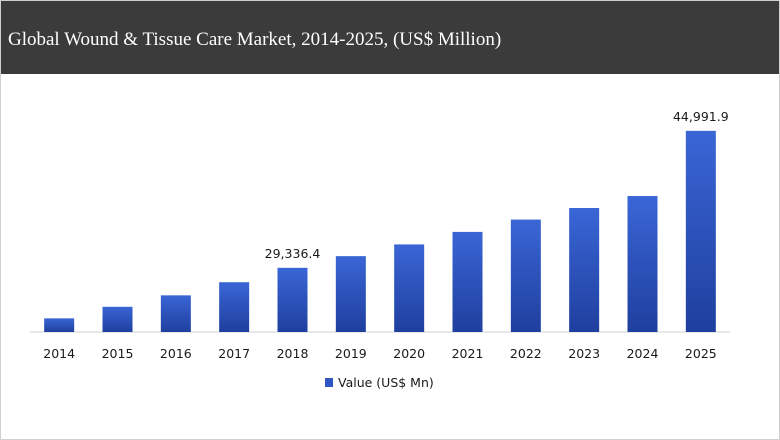  What do you see at coordinates (117, 319) in the screenshot?
I see `bar-2015` at bounding box center [117, 319].